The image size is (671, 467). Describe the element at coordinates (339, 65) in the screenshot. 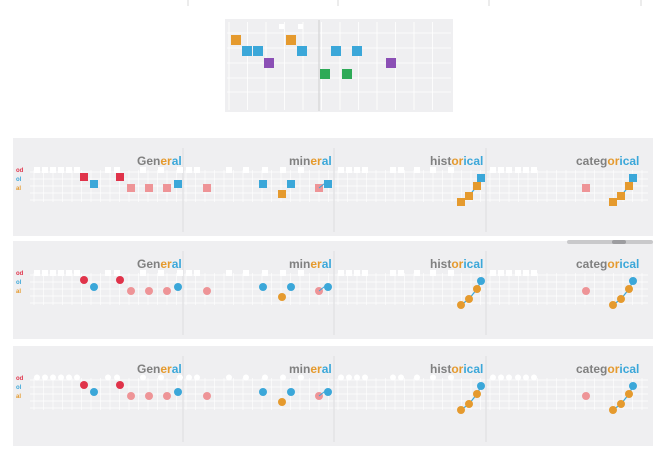

I see `top-panel` at that location.